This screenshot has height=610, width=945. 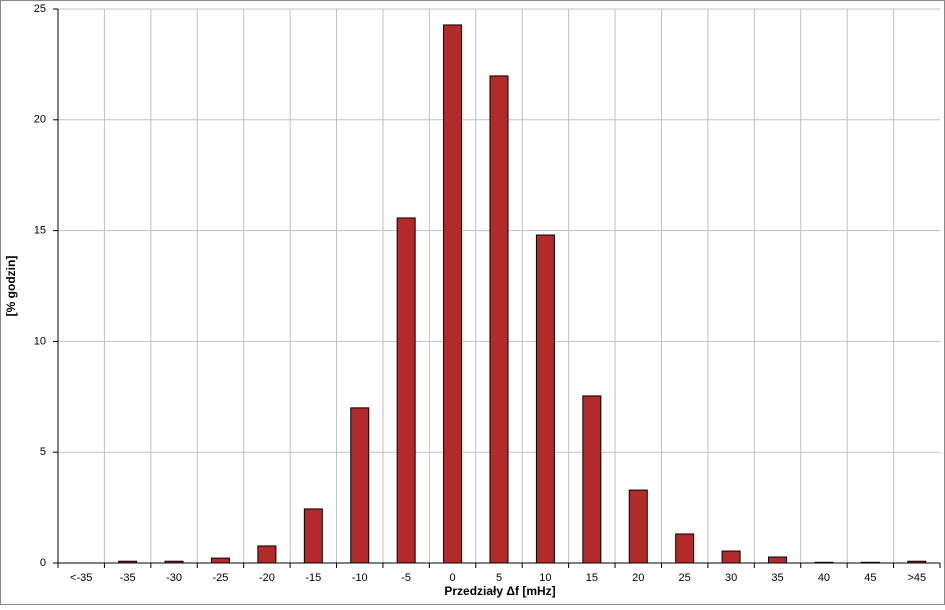 What do you see at coordinates (267, 578) in the screenshot?
I see `x-tick-label: -20` at bounding box center [267, 578].